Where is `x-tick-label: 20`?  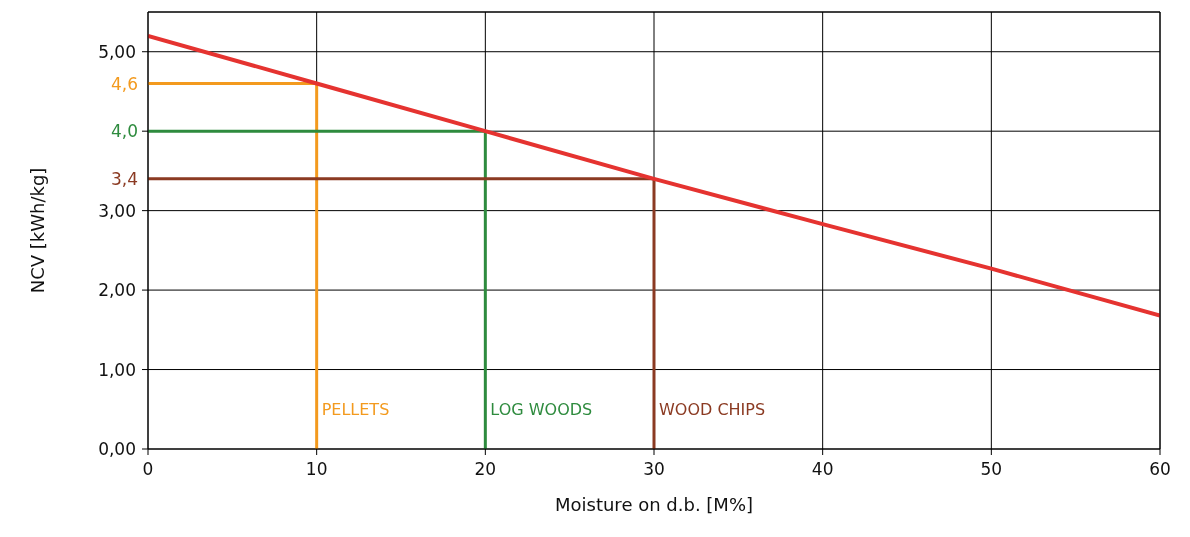 x-tick-label: 20 is located at coordinates (485, 469).